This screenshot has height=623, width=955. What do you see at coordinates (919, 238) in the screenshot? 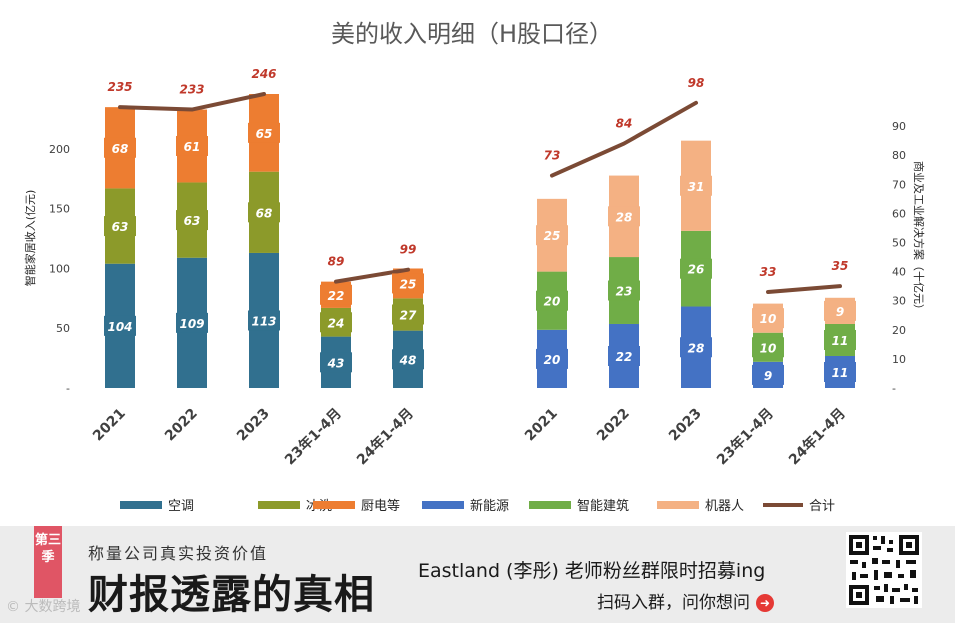
I see `y-axis-title: 商业及工业解决方案（十亿元）` at bounding box center [919, 238].